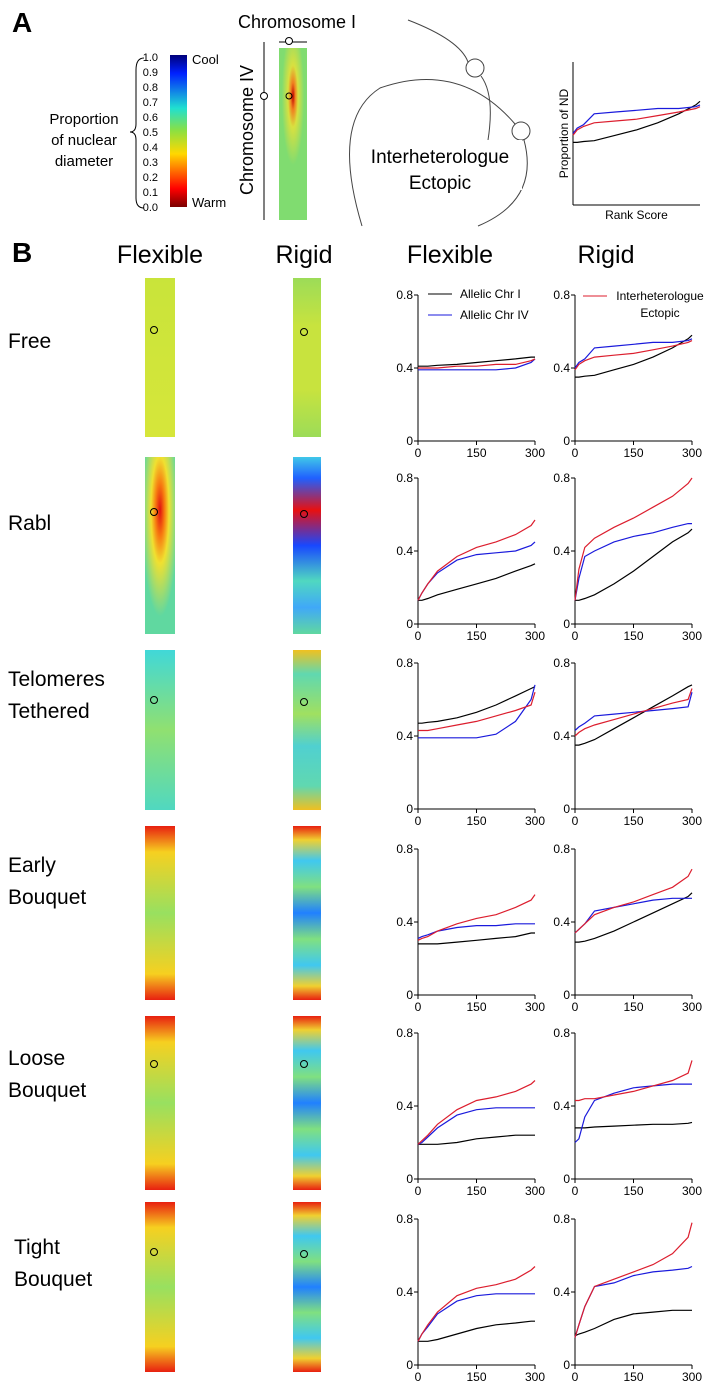  Describe the element at coordinates (178, 131) in the screenshot. I see `color-bar` at that location.